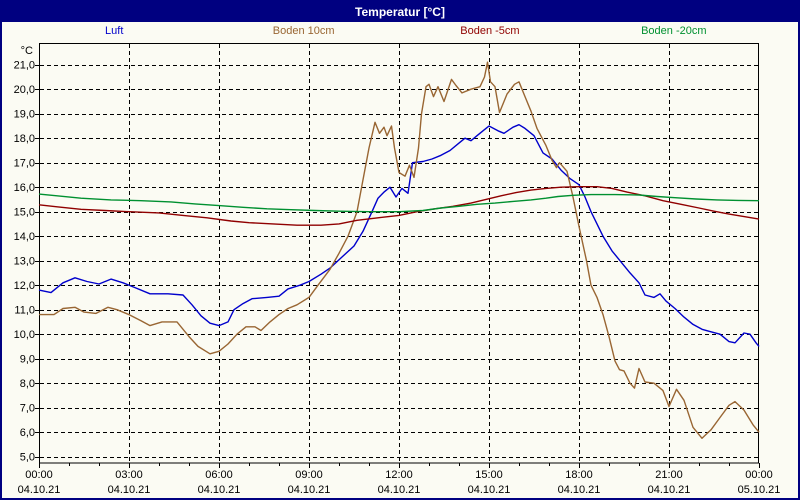 This screenshot has height=500, width=800. I want to click on legend-item-boden-10cm: Boden 10cm, so click(303, 31).